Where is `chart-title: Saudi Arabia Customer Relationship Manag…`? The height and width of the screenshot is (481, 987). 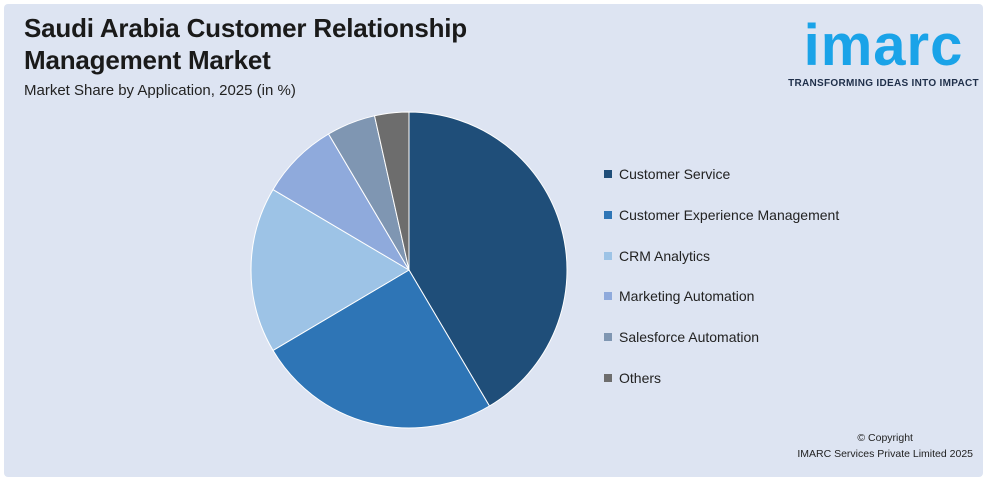
chart-title: Saudi Arabia Customer Relationship Manag… is located at coordinates (245, 44).